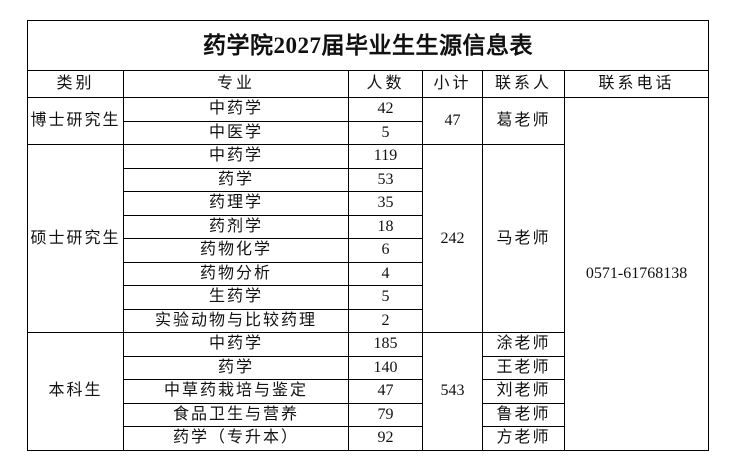 Image resolution: width=732 pixels, height=467 pixels. What do you see at coordinates (385, 320) in the screenshot?
I see `count-cell: 2` at bounding box center [385, 320].